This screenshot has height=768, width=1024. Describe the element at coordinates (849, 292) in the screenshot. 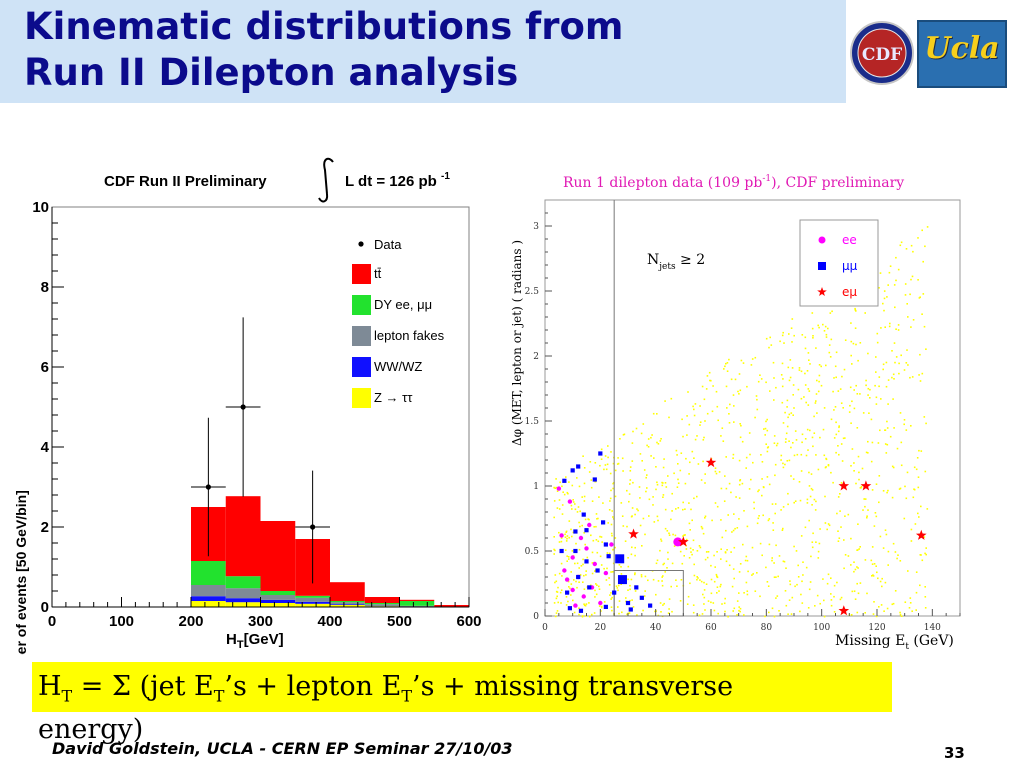

I see `scatter-legend-label-2: eμ` at that location.